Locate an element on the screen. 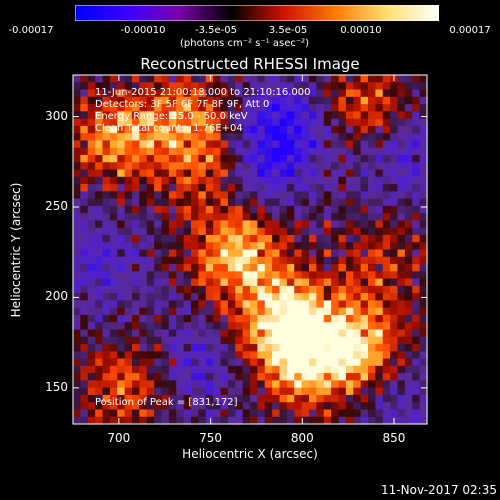 The image size is (500, 500). y-tick-label: 250 is located at coordinates (56, 206).